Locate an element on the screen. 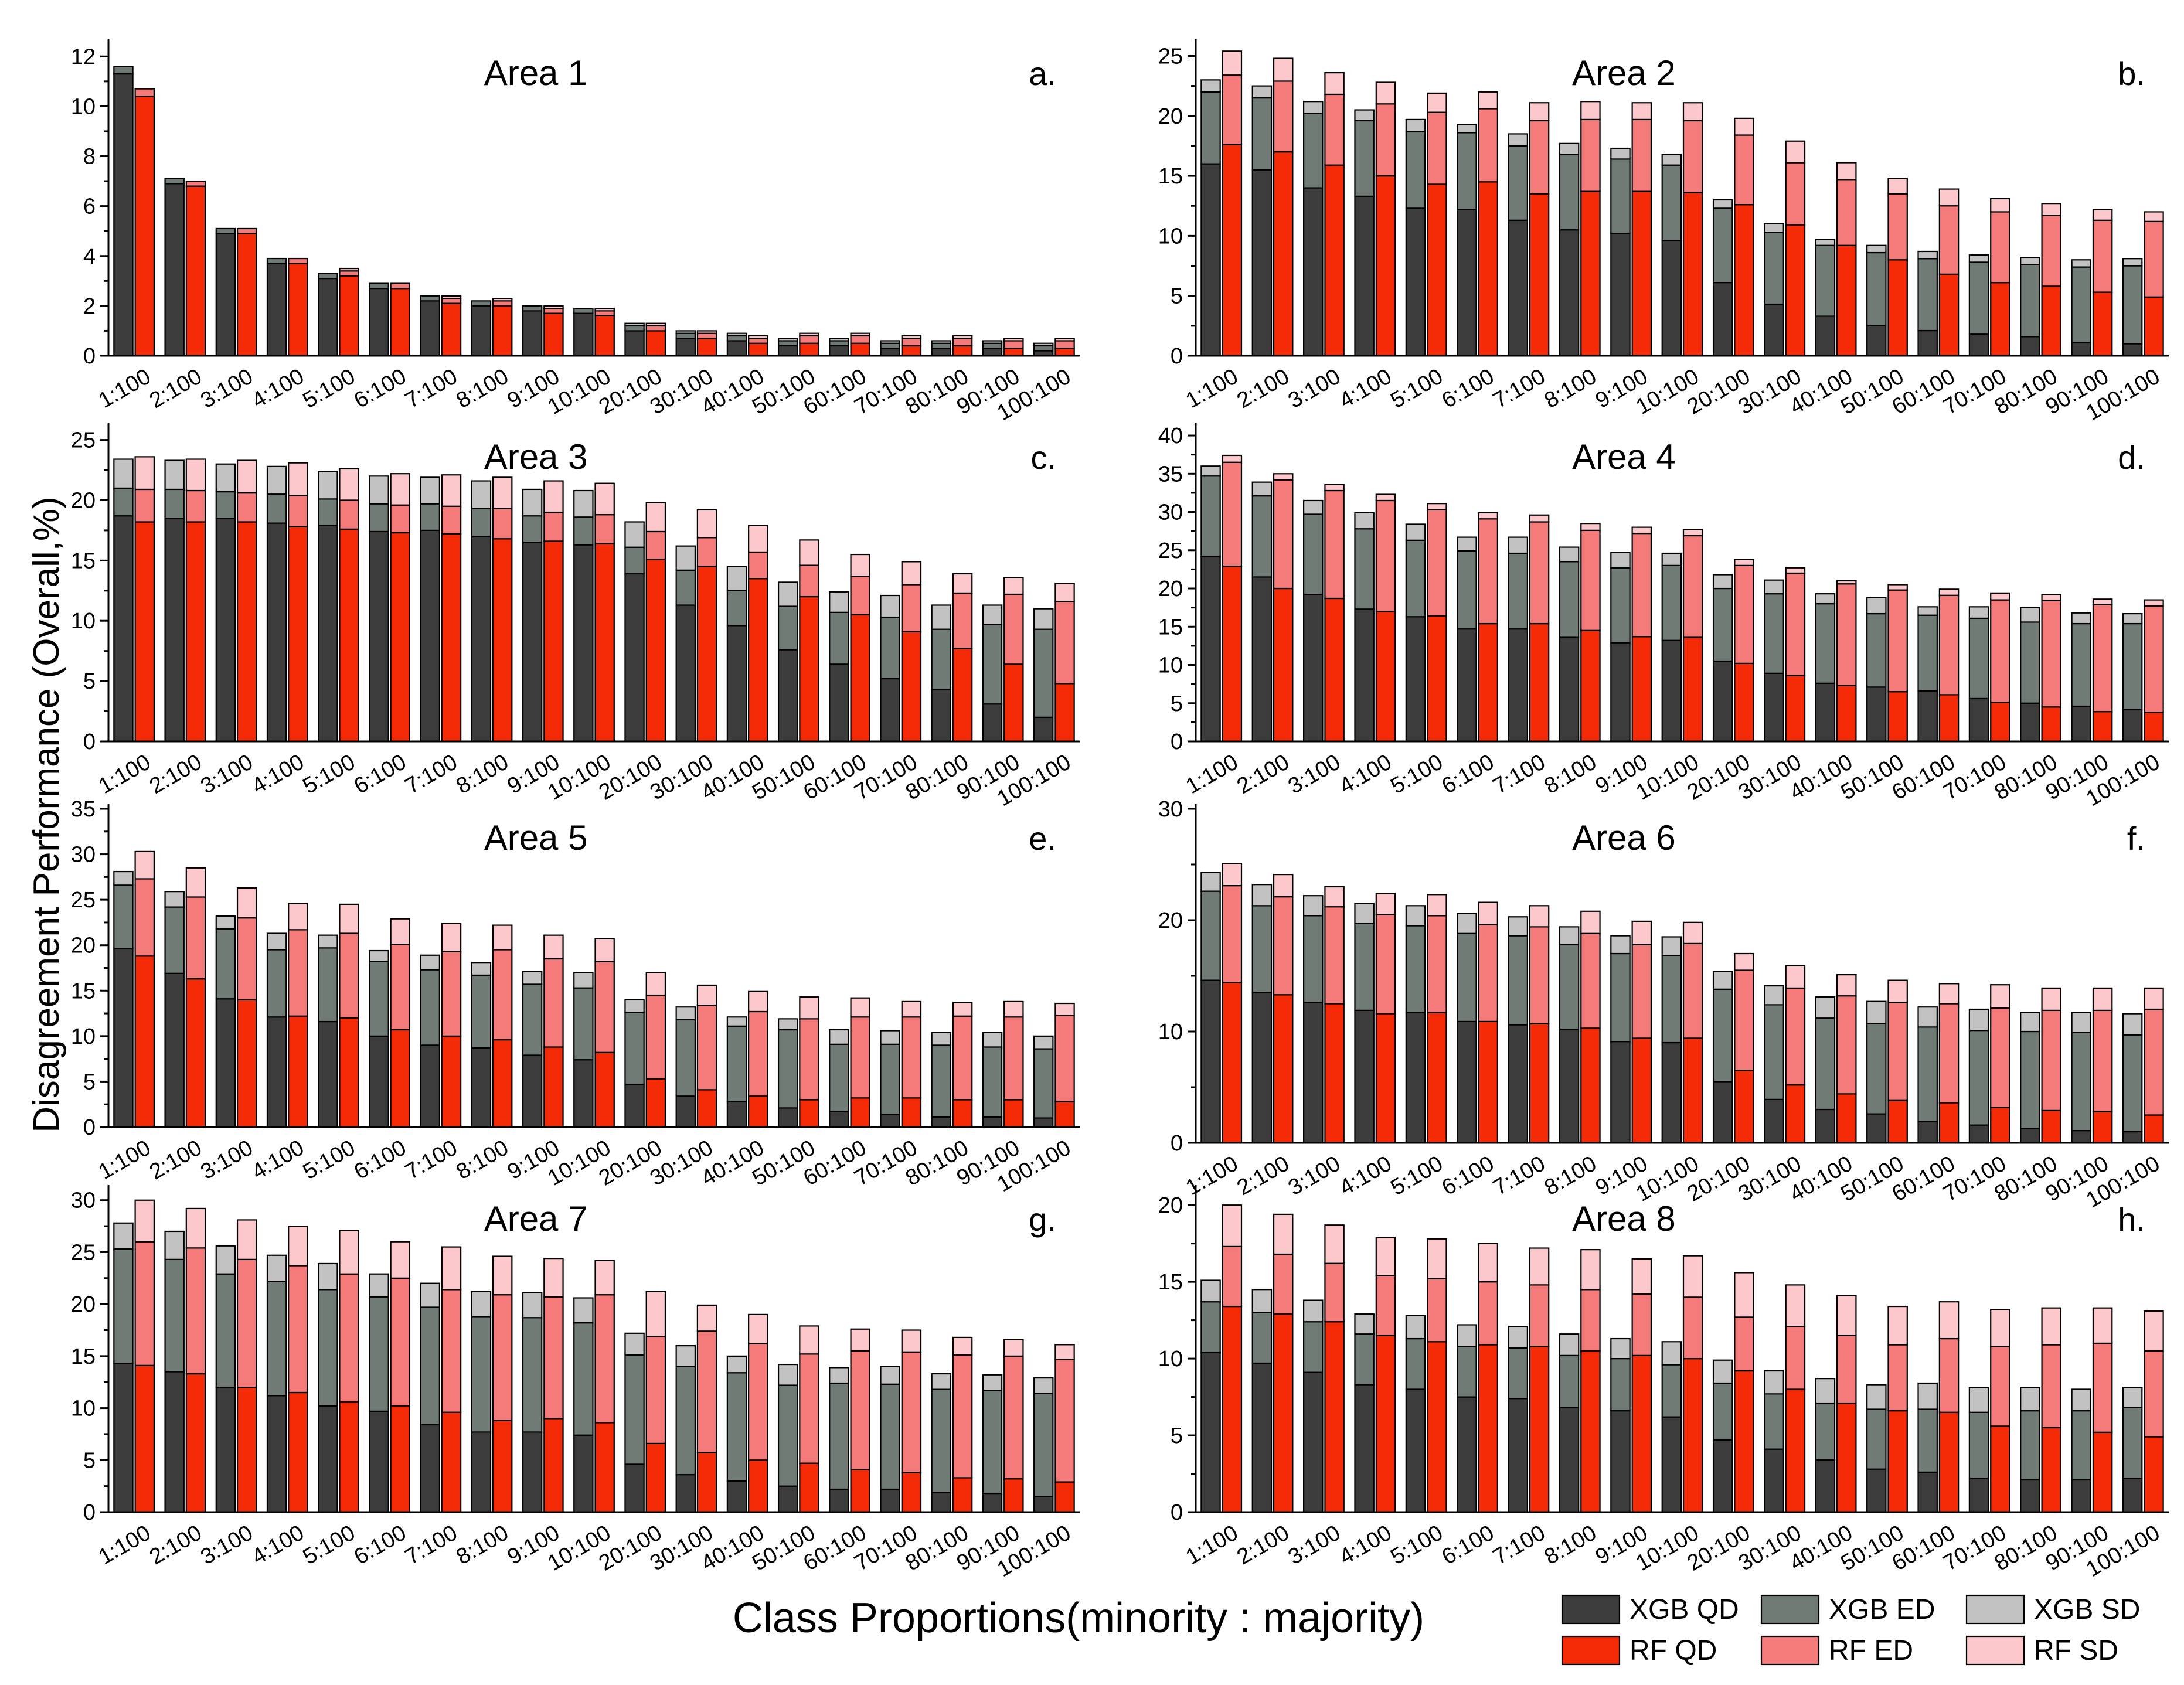 This screenshot has width=2184, height=1685. x-tick-label: 3:100 is located at coordinates (1314, 774).